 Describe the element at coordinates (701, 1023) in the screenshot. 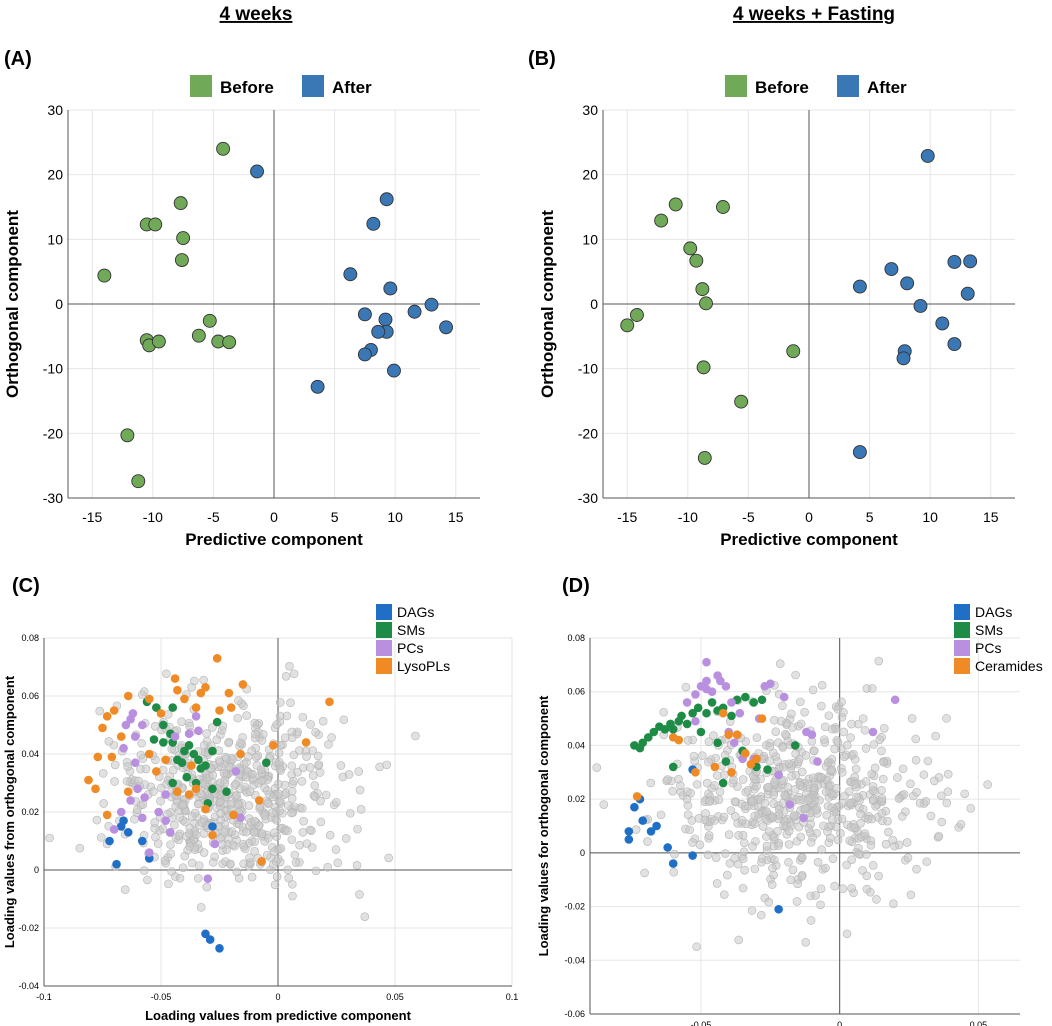

I see `x-tick-label: -0.05` at that location.